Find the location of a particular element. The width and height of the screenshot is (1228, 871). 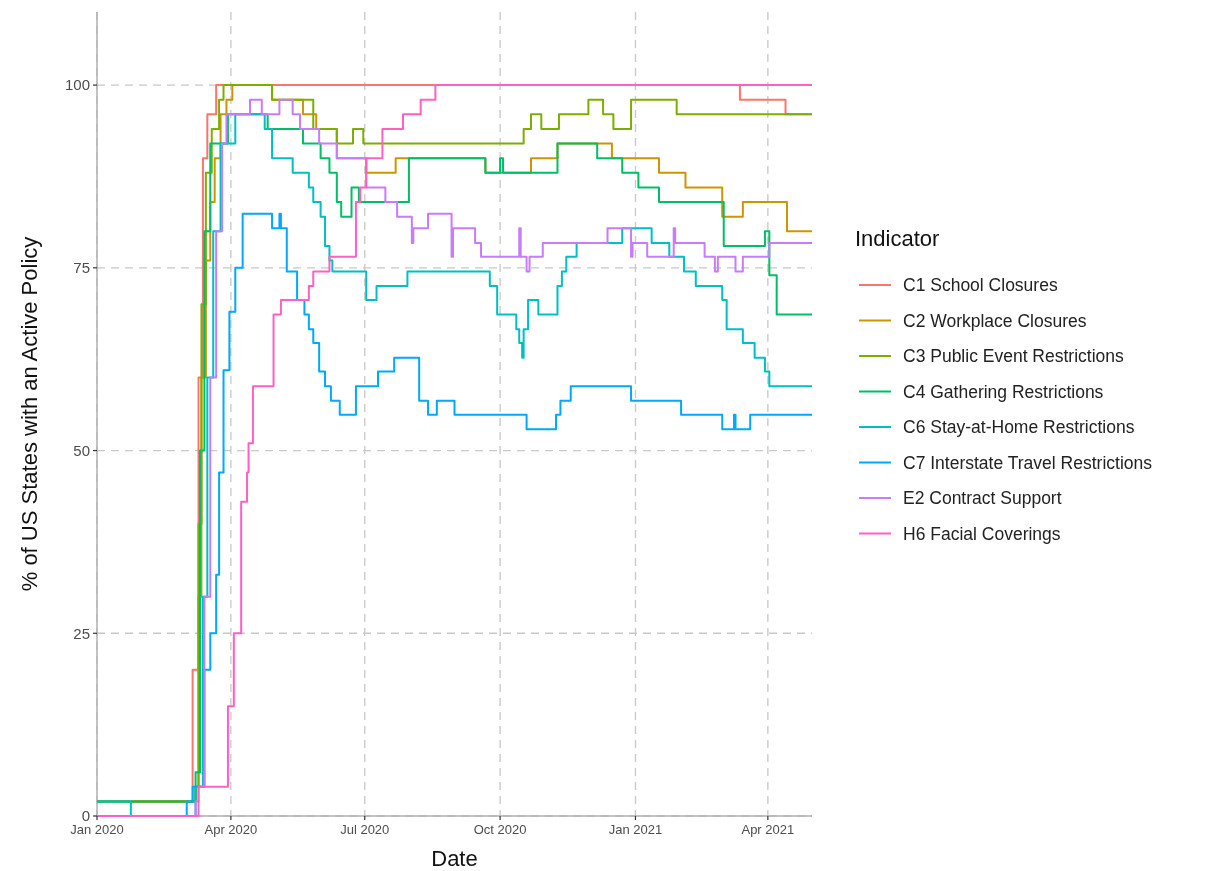

legend-label: C6 Stay-at-Home Restrictions is located at coordinates (1019, 427).